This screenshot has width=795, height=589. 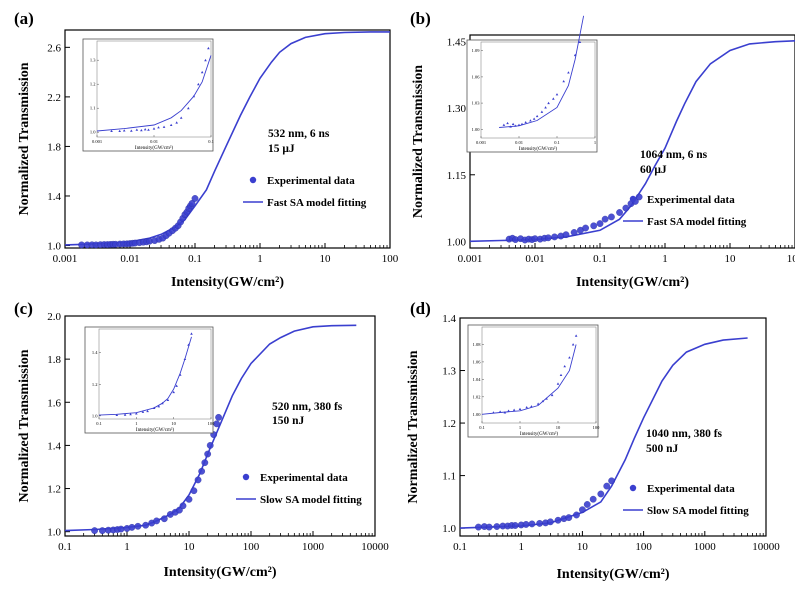 I want to click on inset-y-tick-label: 1.04, so click(x=477, y=379).